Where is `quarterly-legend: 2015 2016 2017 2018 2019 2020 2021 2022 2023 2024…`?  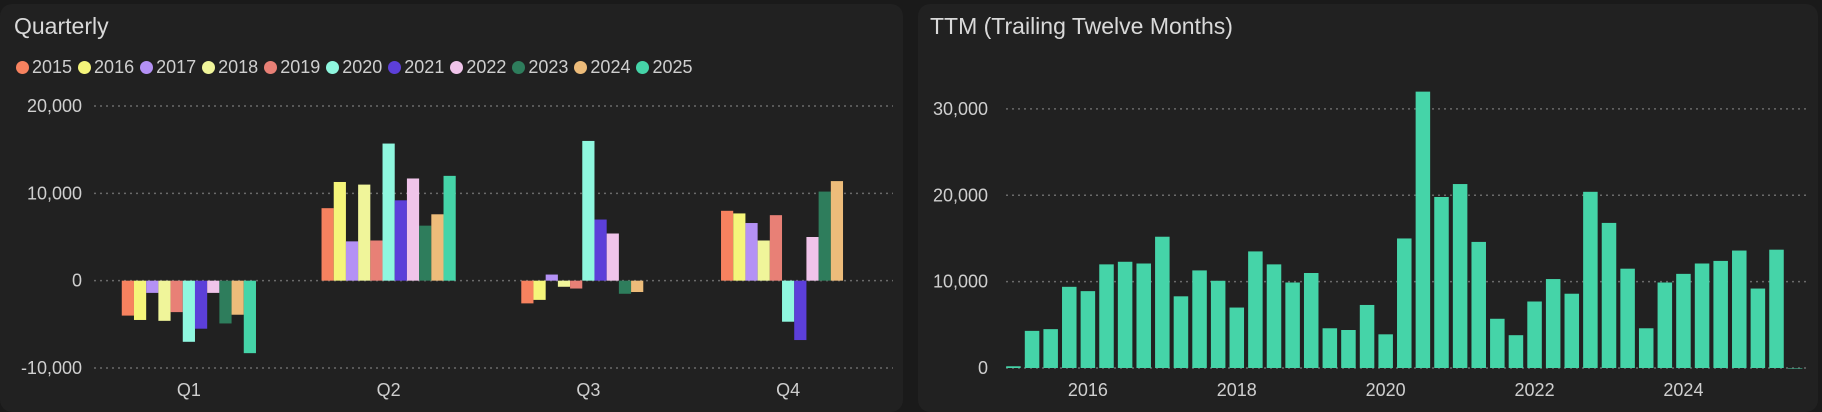
quarterly-legend: 2015 2016 2017 2018 2019 2020 2021 2022 2023 2024… is located at coordinates (357, 67).